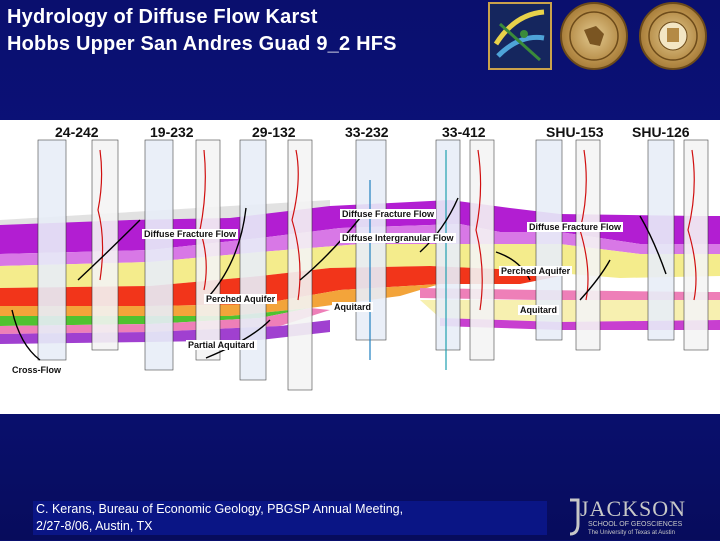  What do you see at coordinates (367, 132) in the screenshot?
I see `well-label-33-232: 33-232` at bounding box center [367, 132].